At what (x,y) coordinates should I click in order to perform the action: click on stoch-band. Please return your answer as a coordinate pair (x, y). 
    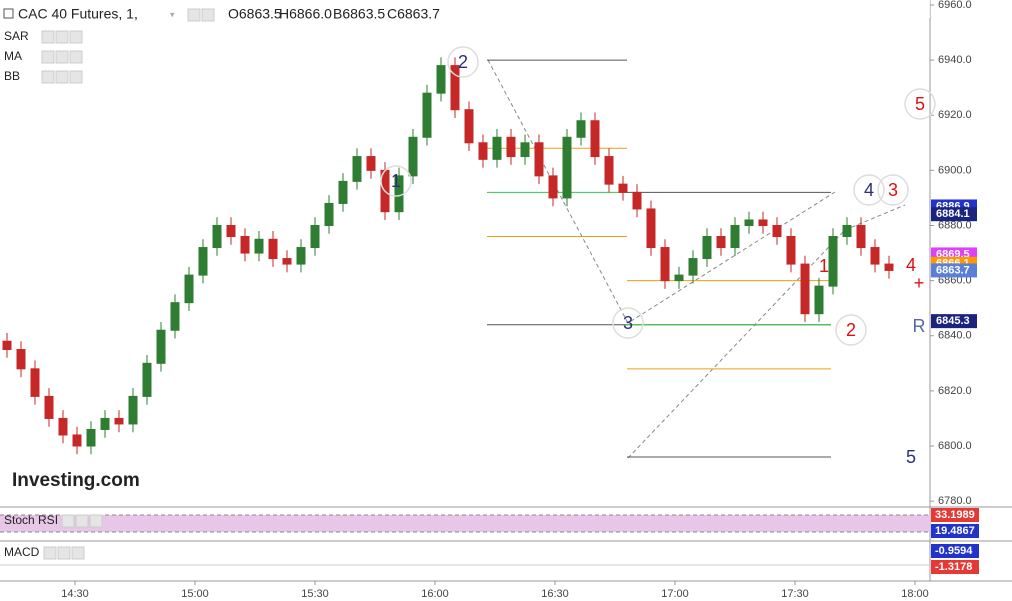
    Looking at the image, I should click on (465, 523).